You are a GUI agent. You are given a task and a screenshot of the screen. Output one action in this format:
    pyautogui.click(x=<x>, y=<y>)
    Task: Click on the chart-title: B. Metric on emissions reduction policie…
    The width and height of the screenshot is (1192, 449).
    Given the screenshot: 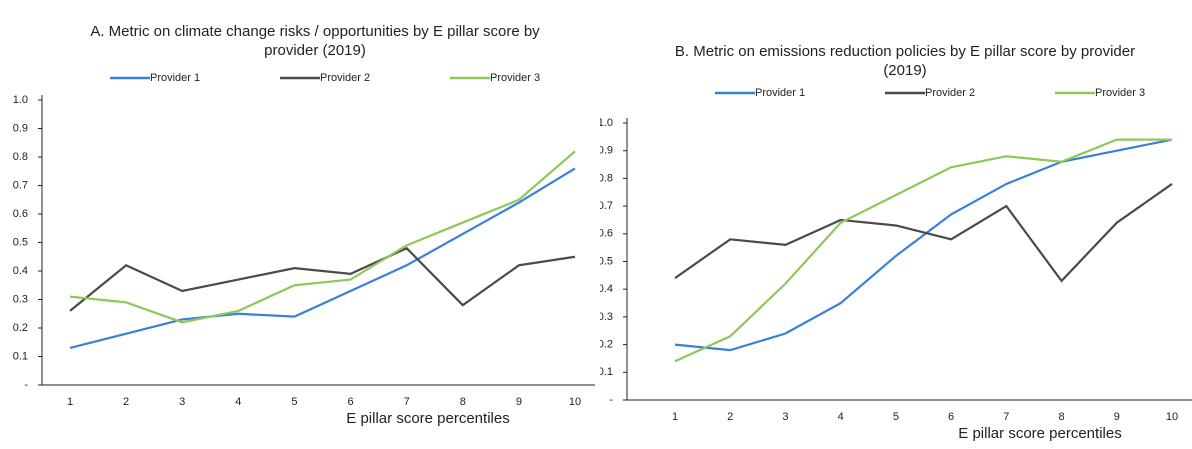 What is the action you would take?
    pyautogui.click(x=905, y=61)
    